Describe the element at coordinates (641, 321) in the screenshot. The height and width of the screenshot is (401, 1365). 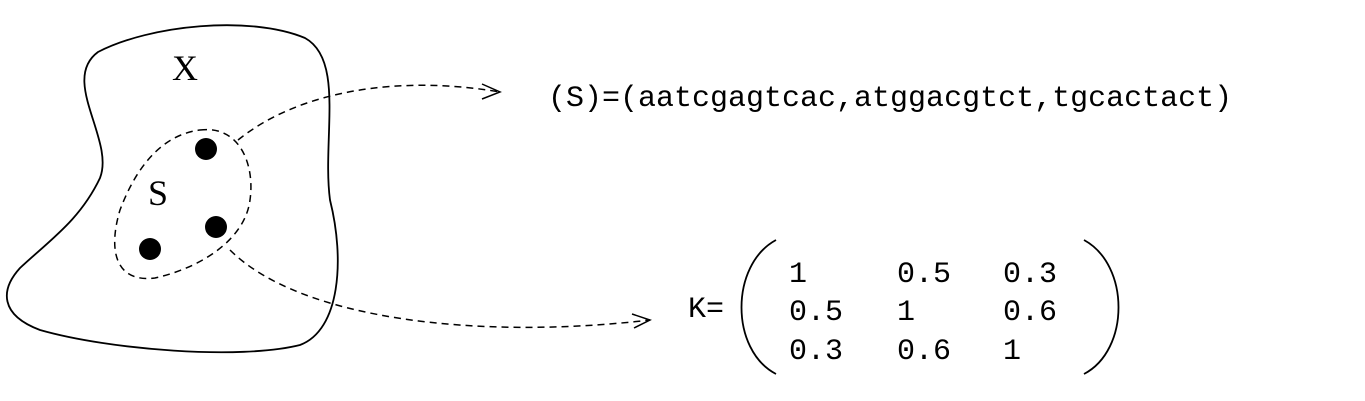
I see `arrow-to-matrix-head` at that location.